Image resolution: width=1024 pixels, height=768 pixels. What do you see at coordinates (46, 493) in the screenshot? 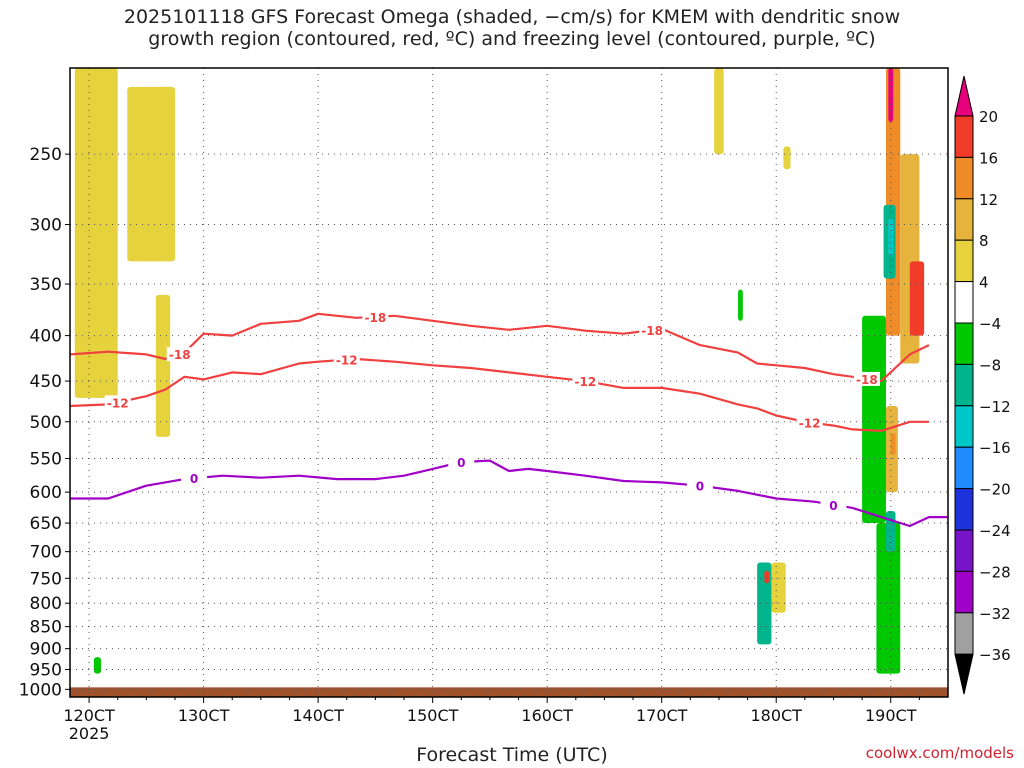
I see `y-tick-label: 600` at bounding box center [46, 493].